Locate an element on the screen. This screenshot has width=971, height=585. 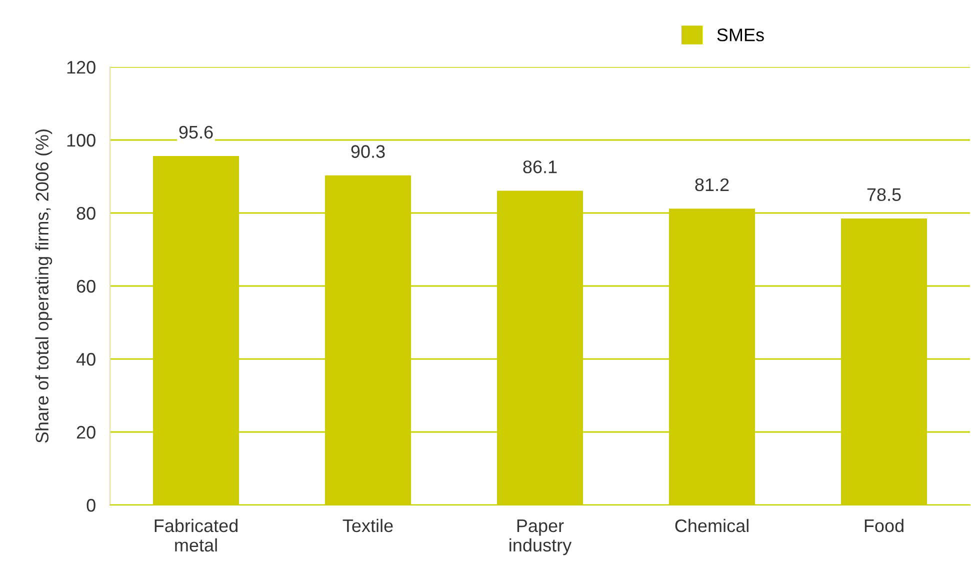
y-tick-label: 20 is located at coordinates (86, 432).